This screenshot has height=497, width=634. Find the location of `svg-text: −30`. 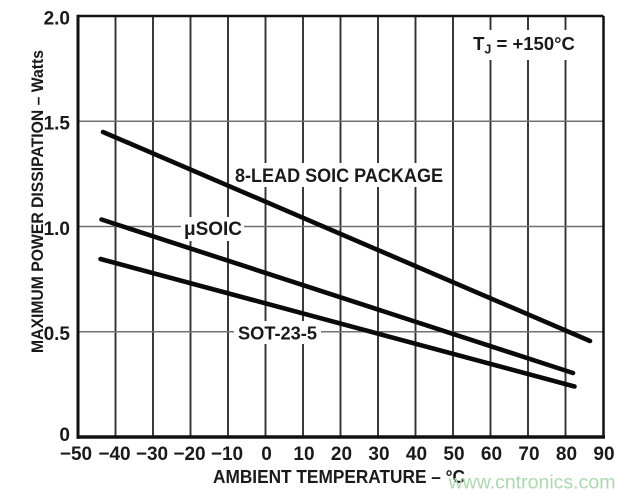

svg-text: −30 is located at coordinates (152, 454).